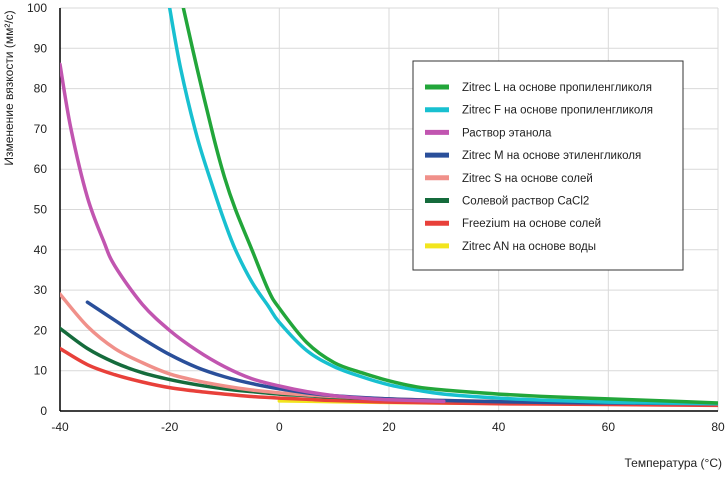 The width and height of the screenshot is (728, 480). What do you see at coordinates (37, 8) in the screenshot?
I see `y-tick-label: 100` at bounding box center [37, 8].